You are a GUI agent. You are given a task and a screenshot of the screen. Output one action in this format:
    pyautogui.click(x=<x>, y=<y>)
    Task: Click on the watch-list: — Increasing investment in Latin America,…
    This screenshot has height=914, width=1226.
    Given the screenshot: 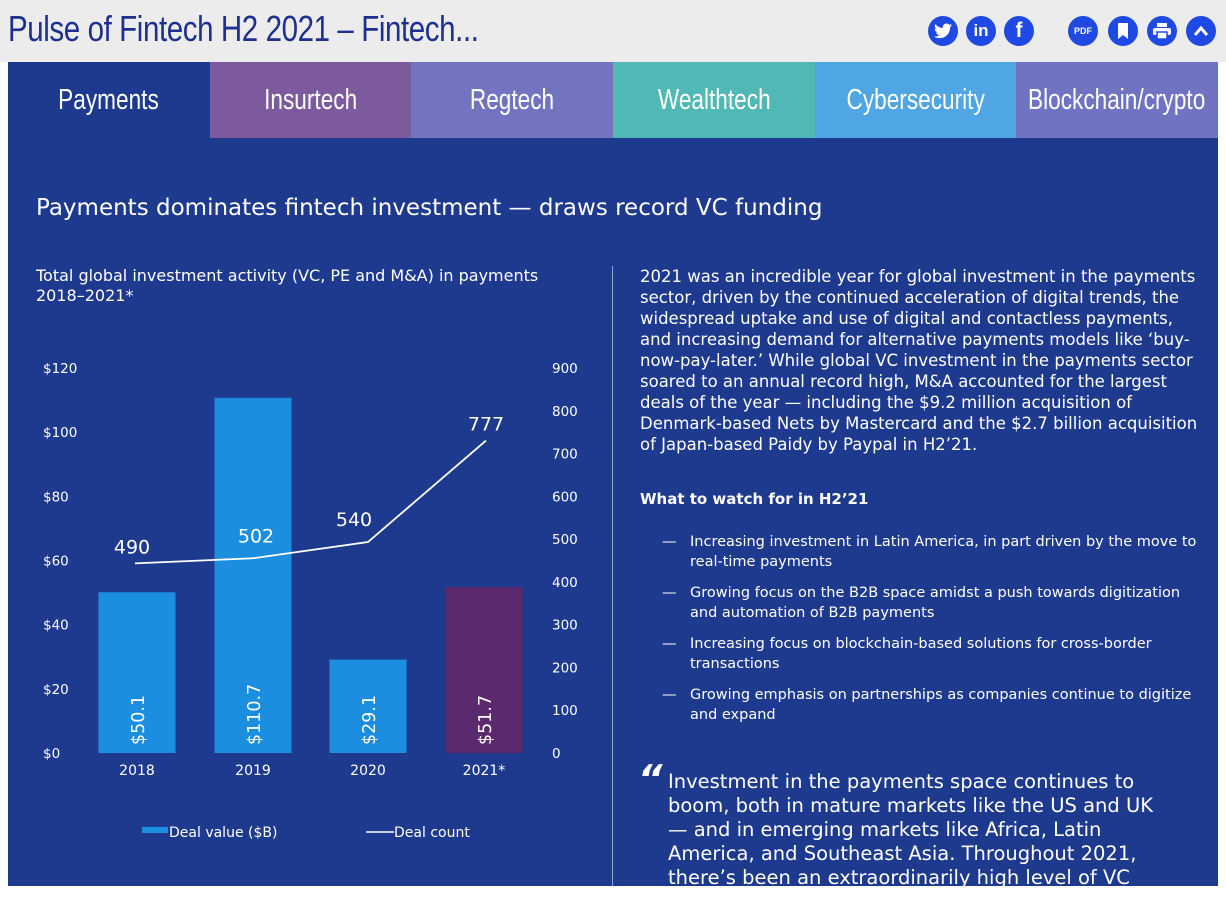 What is the action you would take?
    pyautogui.click(x=932, y=634)
    